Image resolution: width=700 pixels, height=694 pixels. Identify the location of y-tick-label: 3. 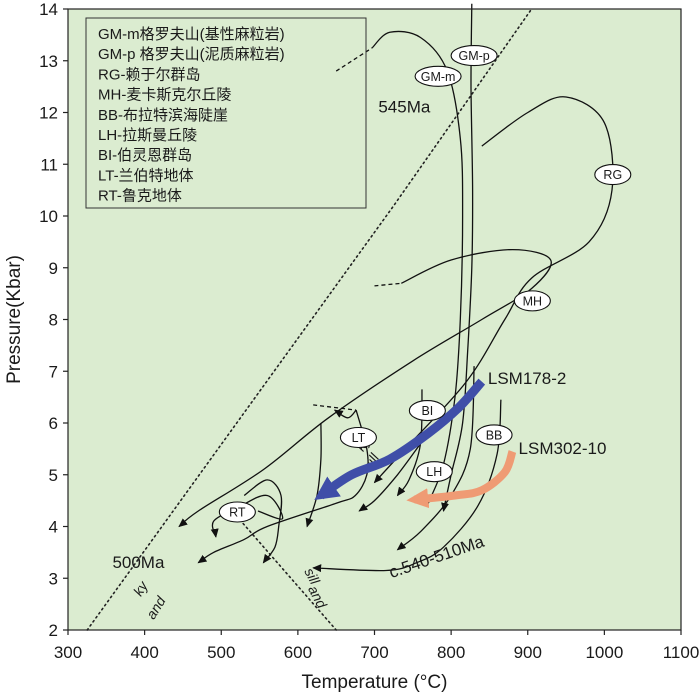
(53, 578).